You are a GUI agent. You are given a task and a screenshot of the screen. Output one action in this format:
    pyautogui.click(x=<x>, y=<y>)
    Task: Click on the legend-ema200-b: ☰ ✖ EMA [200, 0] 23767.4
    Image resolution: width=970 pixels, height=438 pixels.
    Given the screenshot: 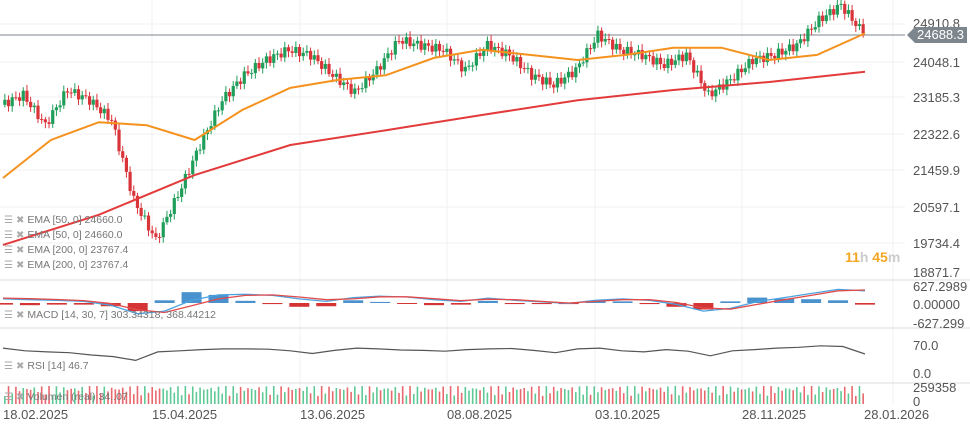 What is the action you would take?
    pyautogui.click(x=66, y=265)
    